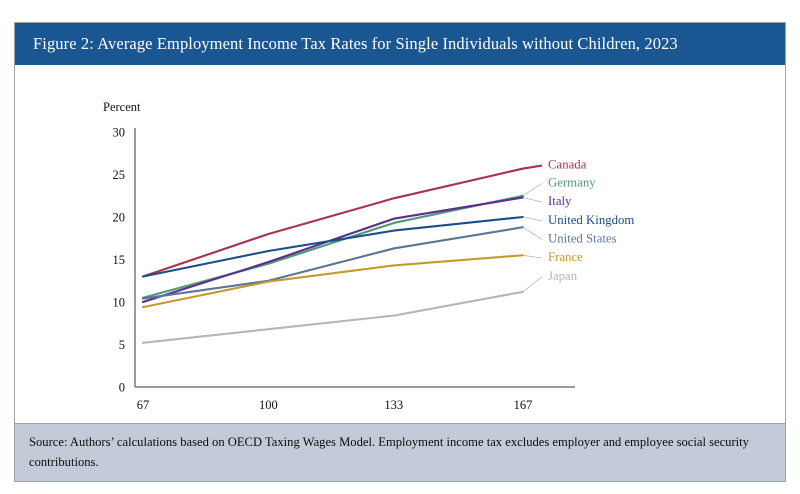  What do you see at coordinates (122, 345) in the screenshot?
I see `y-axis-tick-label: 5` at bounding box center [122, 345].